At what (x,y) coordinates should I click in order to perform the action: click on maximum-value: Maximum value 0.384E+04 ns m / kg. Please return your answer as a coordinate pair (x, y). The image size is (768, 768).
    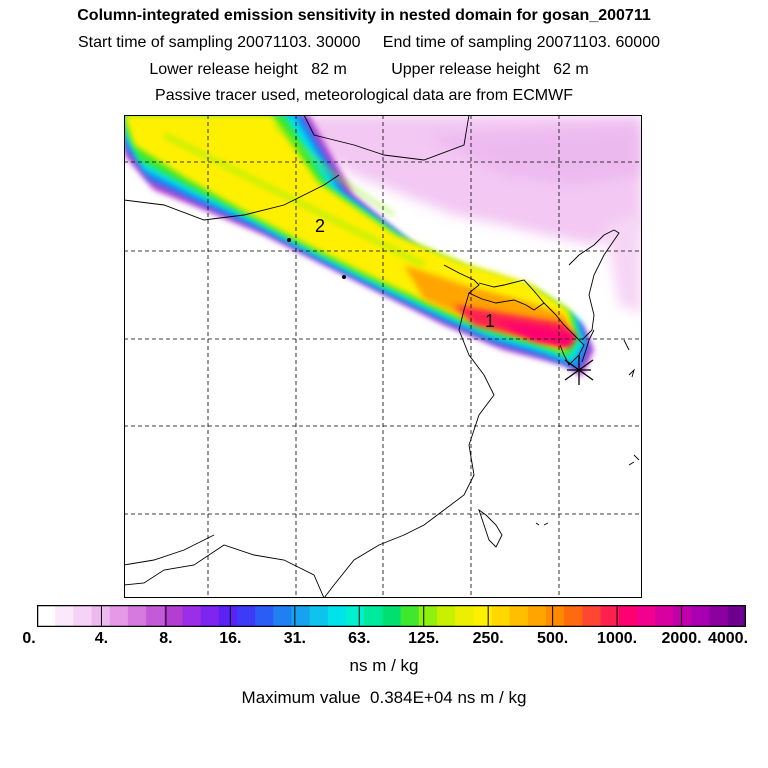
    Looking at the image, I should click on (384, 697).